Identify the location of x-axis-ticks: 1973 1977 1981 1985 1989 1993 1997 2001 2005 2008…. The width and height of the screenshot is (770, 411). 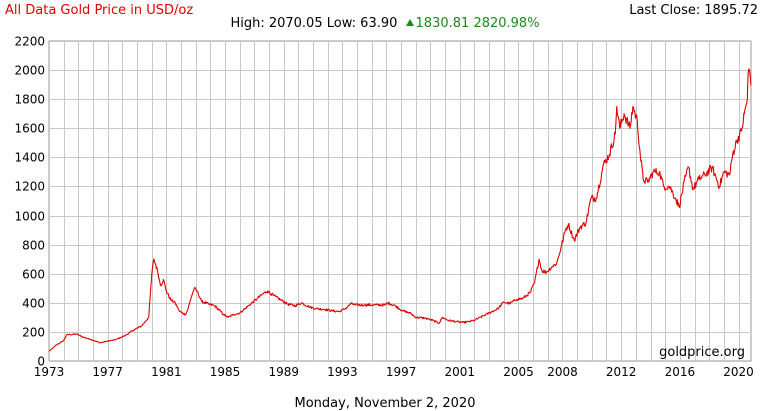
(394, 372).